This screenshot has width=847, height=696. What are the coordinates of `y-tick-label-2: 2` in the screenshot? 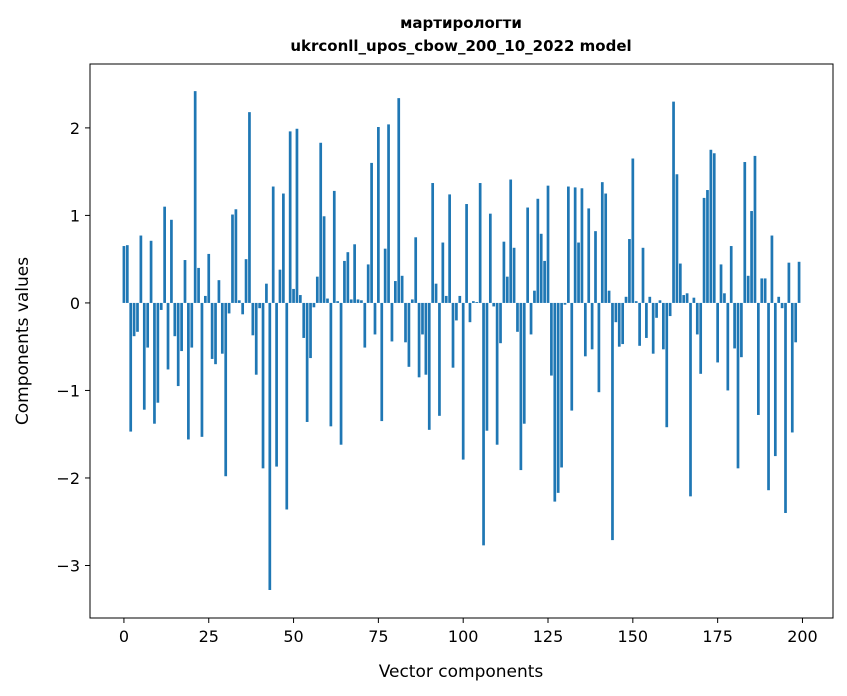 It's located at (75, 128).